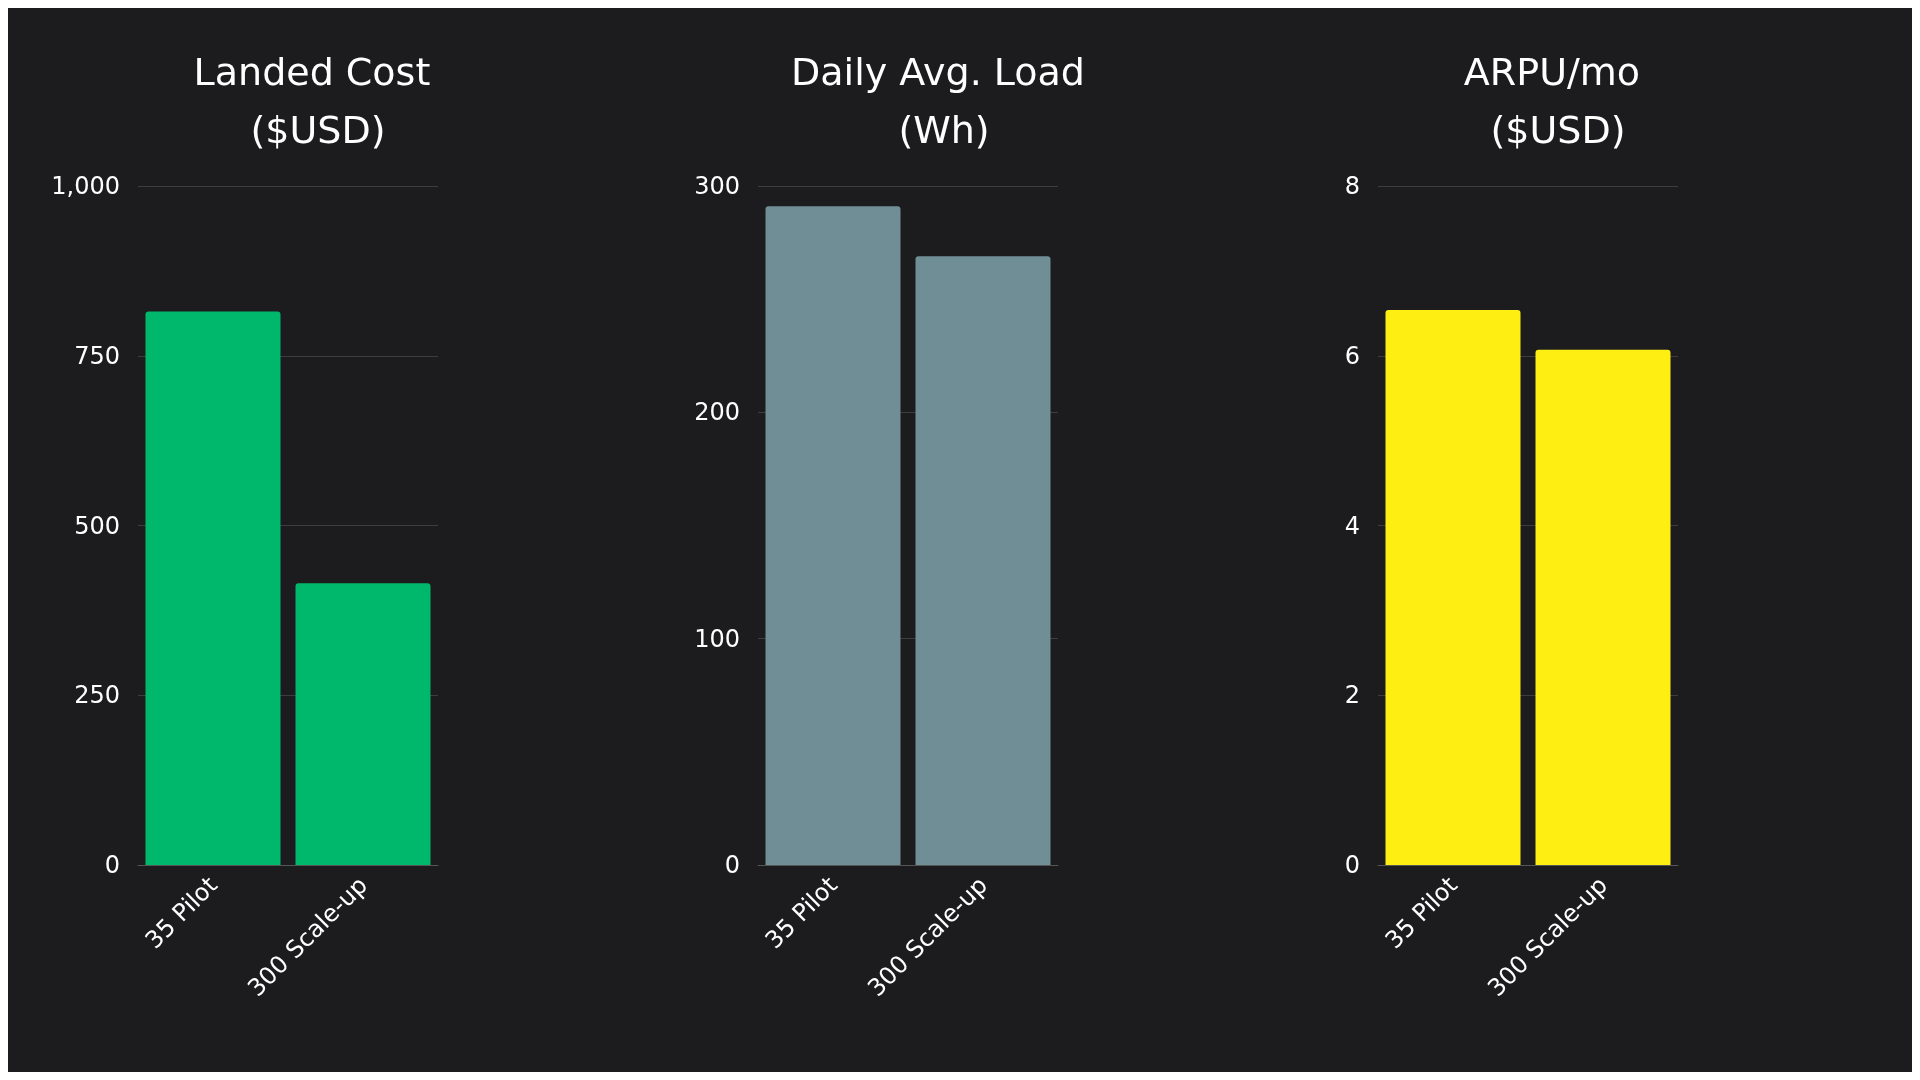 The width and height of the screenshot is (1920, 1080). Describe the element at coordinates (717, 638) in the screenshot. I see `y-tick-label: 100` at that location.